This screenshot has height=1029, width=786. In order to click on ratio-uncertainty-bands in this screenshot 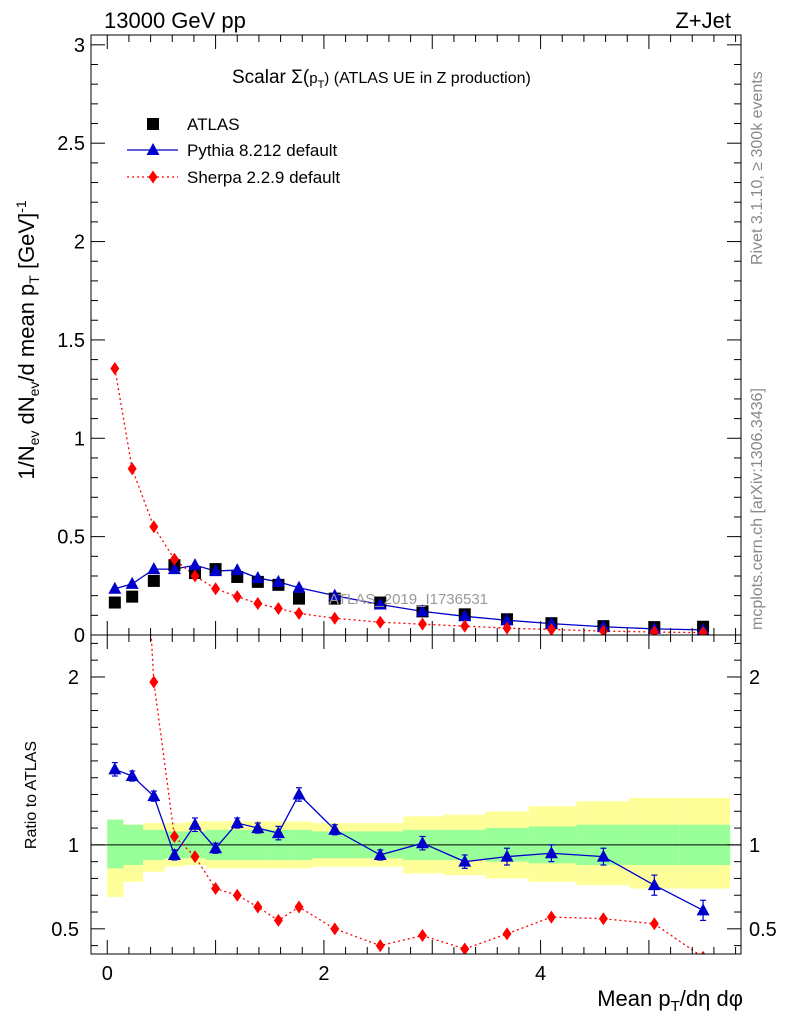, I will do `click(416, 847)`.